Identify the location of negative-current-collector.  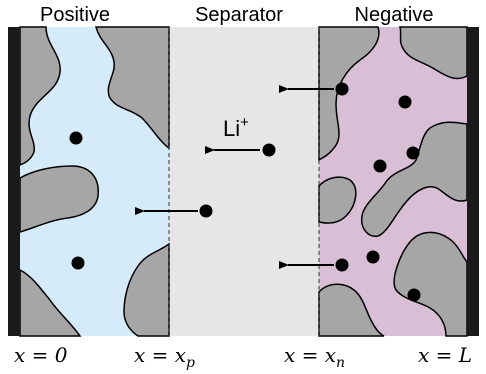
(473, 181).